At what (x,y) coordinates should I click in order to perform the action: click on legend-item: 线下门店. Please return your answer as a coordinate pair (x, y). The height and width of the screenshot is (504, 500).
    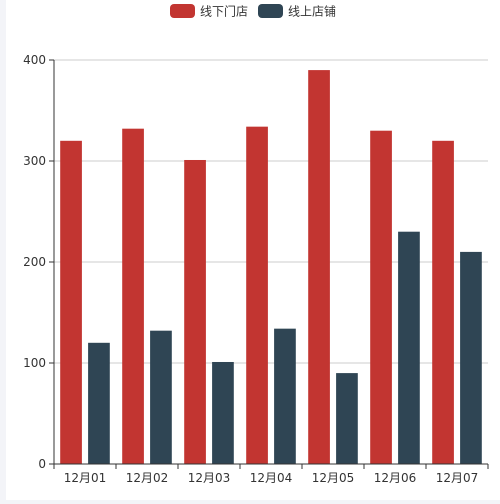
    Looking at the image, I should click on (209, 11).